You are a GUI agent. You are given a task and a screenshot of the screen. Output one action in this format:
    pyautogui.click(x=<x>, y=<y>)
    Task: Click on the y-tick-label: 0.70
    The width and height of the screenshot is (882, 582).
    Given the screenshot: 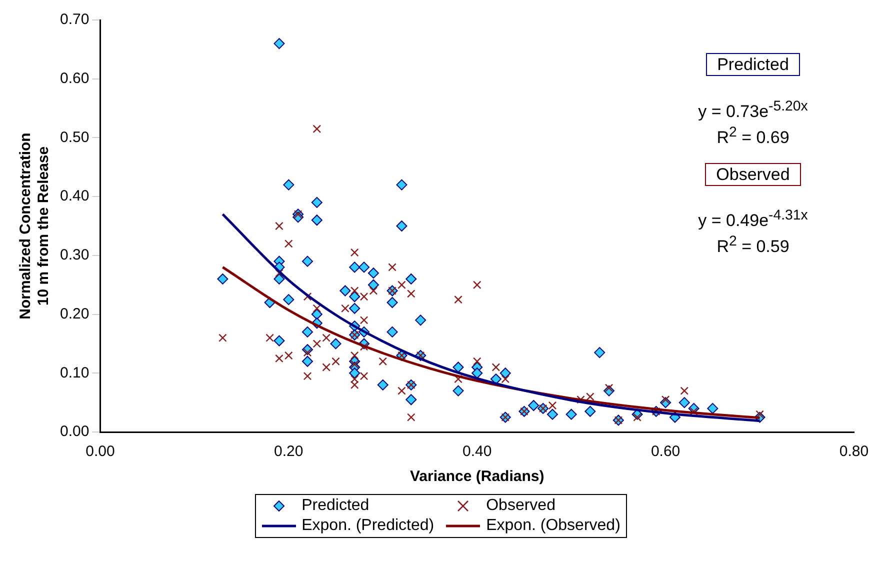 What is the action you would take?
    pyautogui.click(x=75, y=19)
    